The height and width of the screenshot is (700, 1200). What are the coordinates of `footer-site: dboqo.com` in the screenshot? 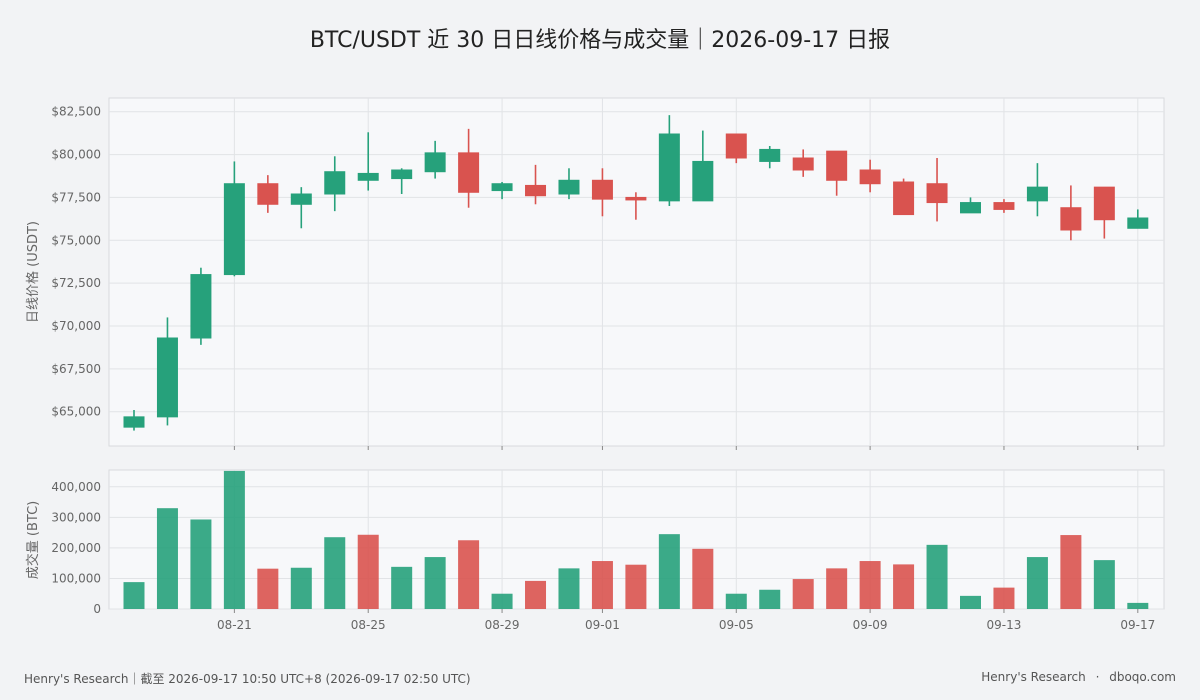 It's located at (1142, 677).